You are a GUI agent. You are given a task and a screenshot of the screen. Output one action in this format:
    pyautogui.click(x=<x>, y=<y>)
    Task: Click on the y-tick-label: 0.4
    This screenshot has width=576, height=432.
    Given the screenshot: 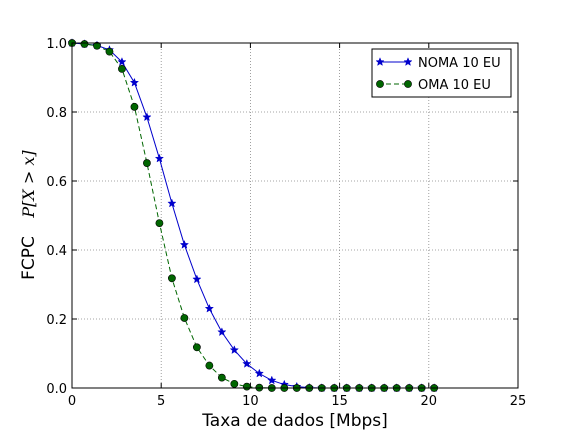 What is the action you would take?
    pyautogui.click(x=56, y=251)
    